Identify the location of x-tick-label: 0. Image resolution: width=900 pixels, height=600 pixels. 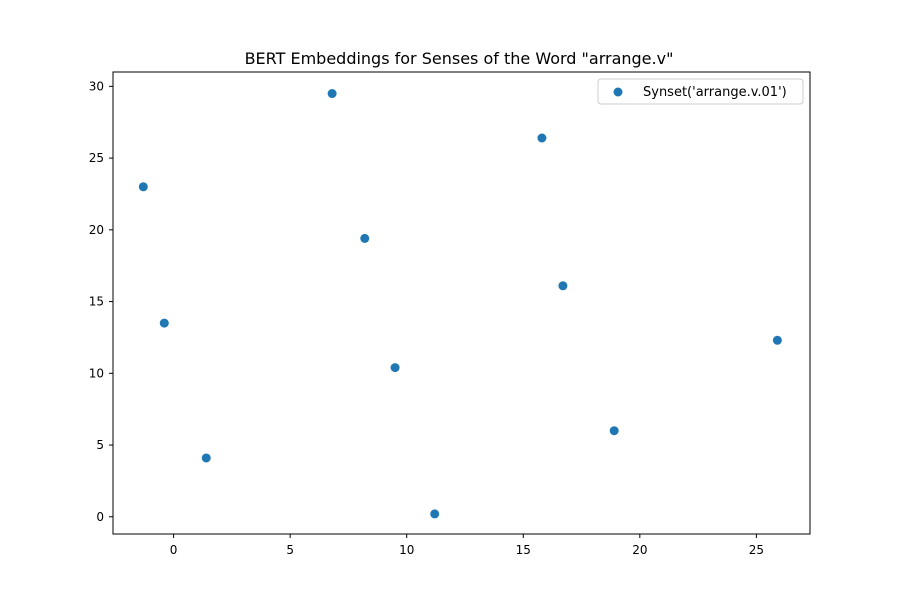
(174, 550).